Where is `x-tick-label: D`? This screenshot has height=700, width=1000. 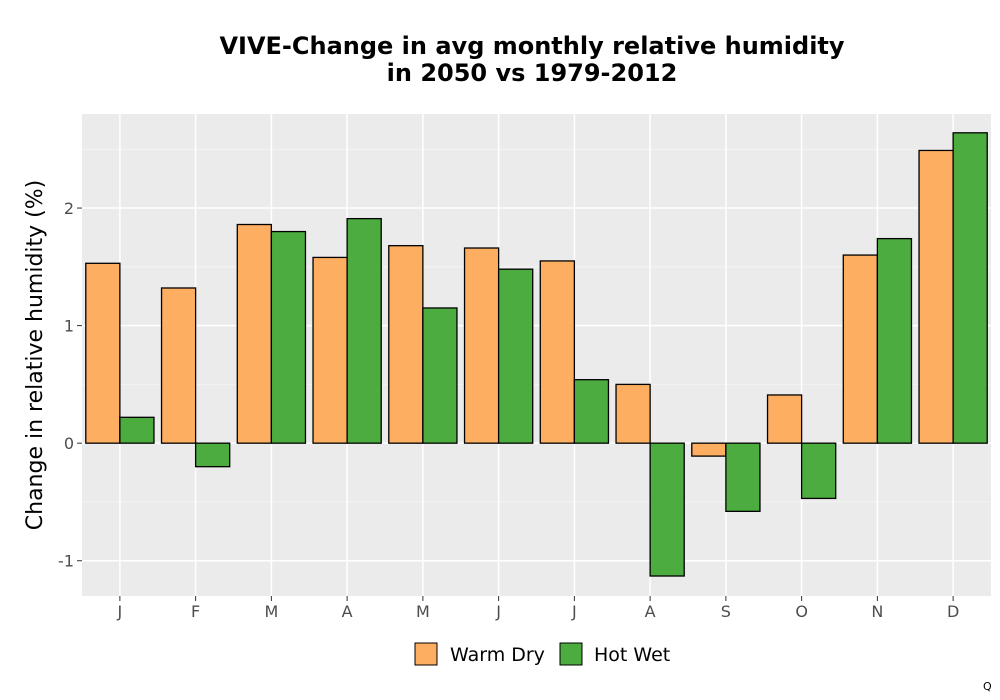
x-tick-label: D is located at coordinates (953, 611).